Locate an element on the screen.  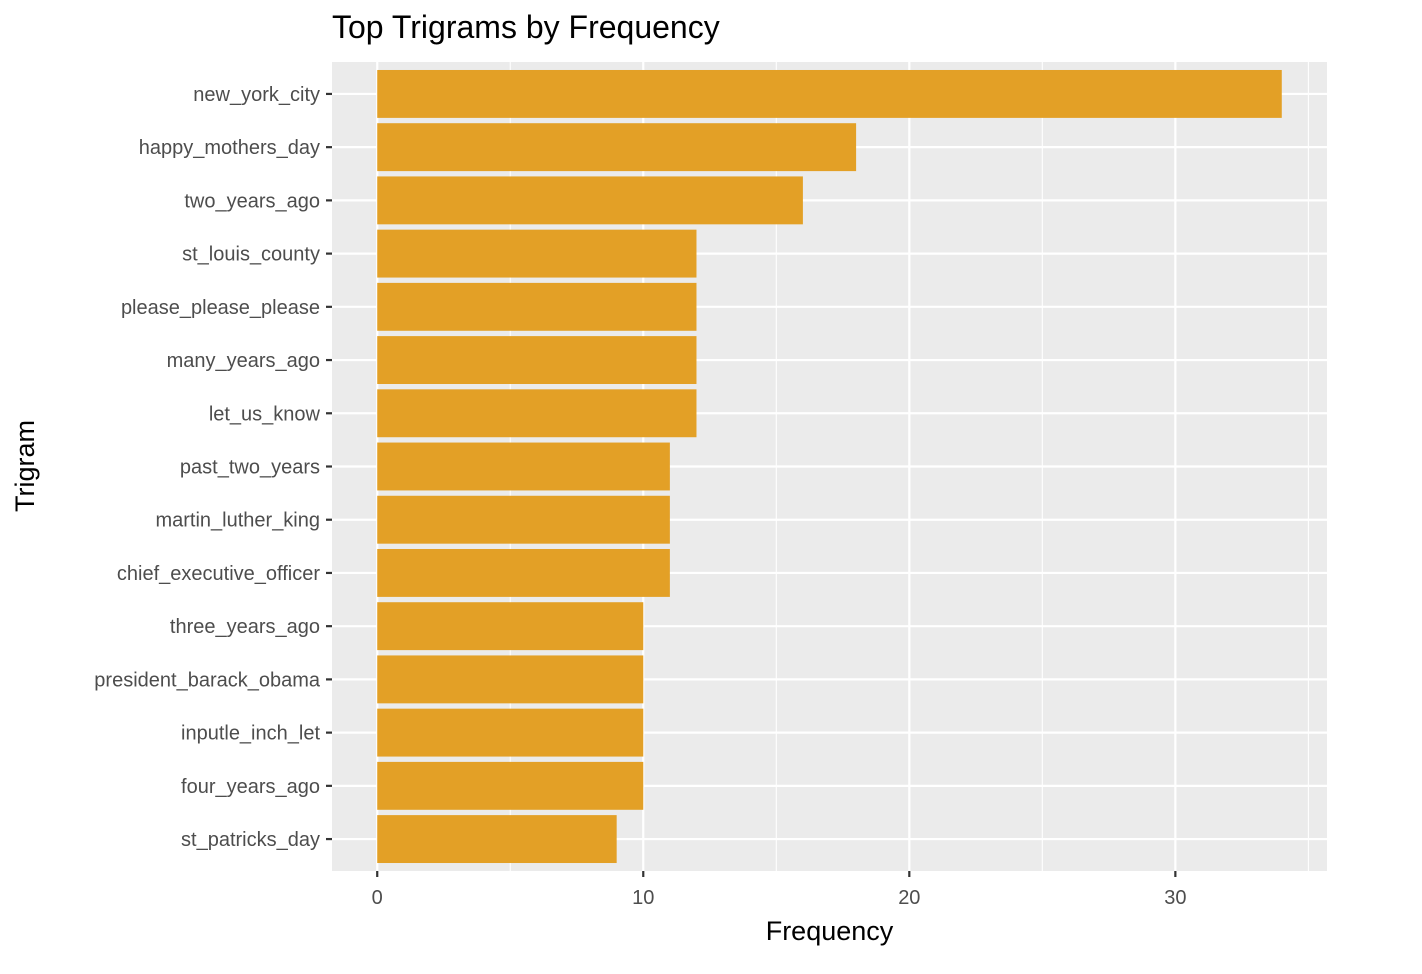
bar-let-us-know is located at coordinates (537, 413).